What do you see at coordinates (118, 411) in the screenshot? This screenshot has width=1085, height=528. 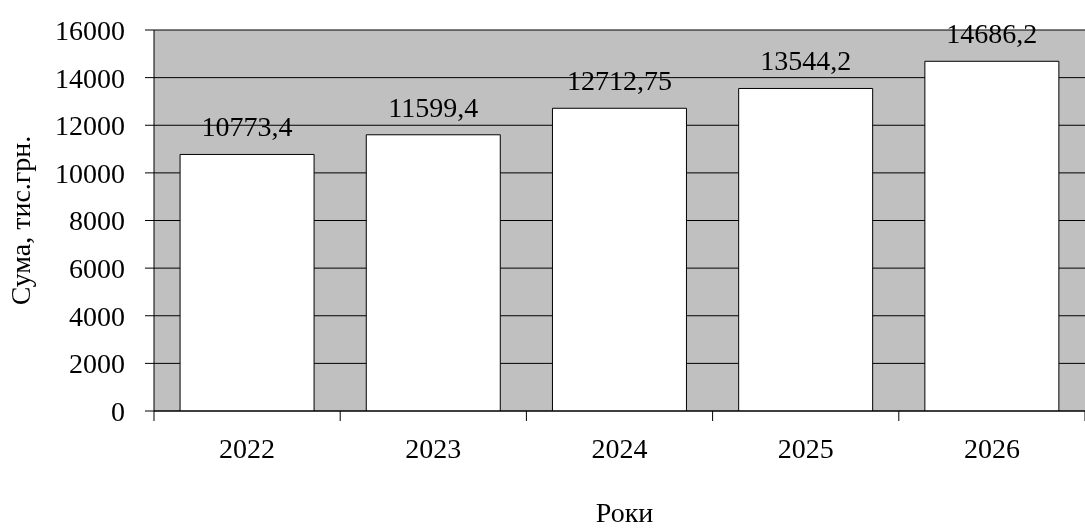 I see `y-tick-label: 0` at bounding box center [118, 411].